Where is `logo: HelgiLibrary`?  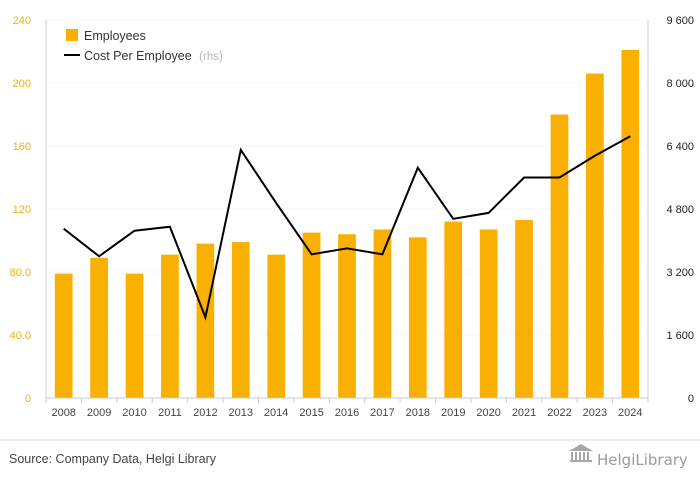
logo: HelgiLibrary is located at coordinates (628, 456).